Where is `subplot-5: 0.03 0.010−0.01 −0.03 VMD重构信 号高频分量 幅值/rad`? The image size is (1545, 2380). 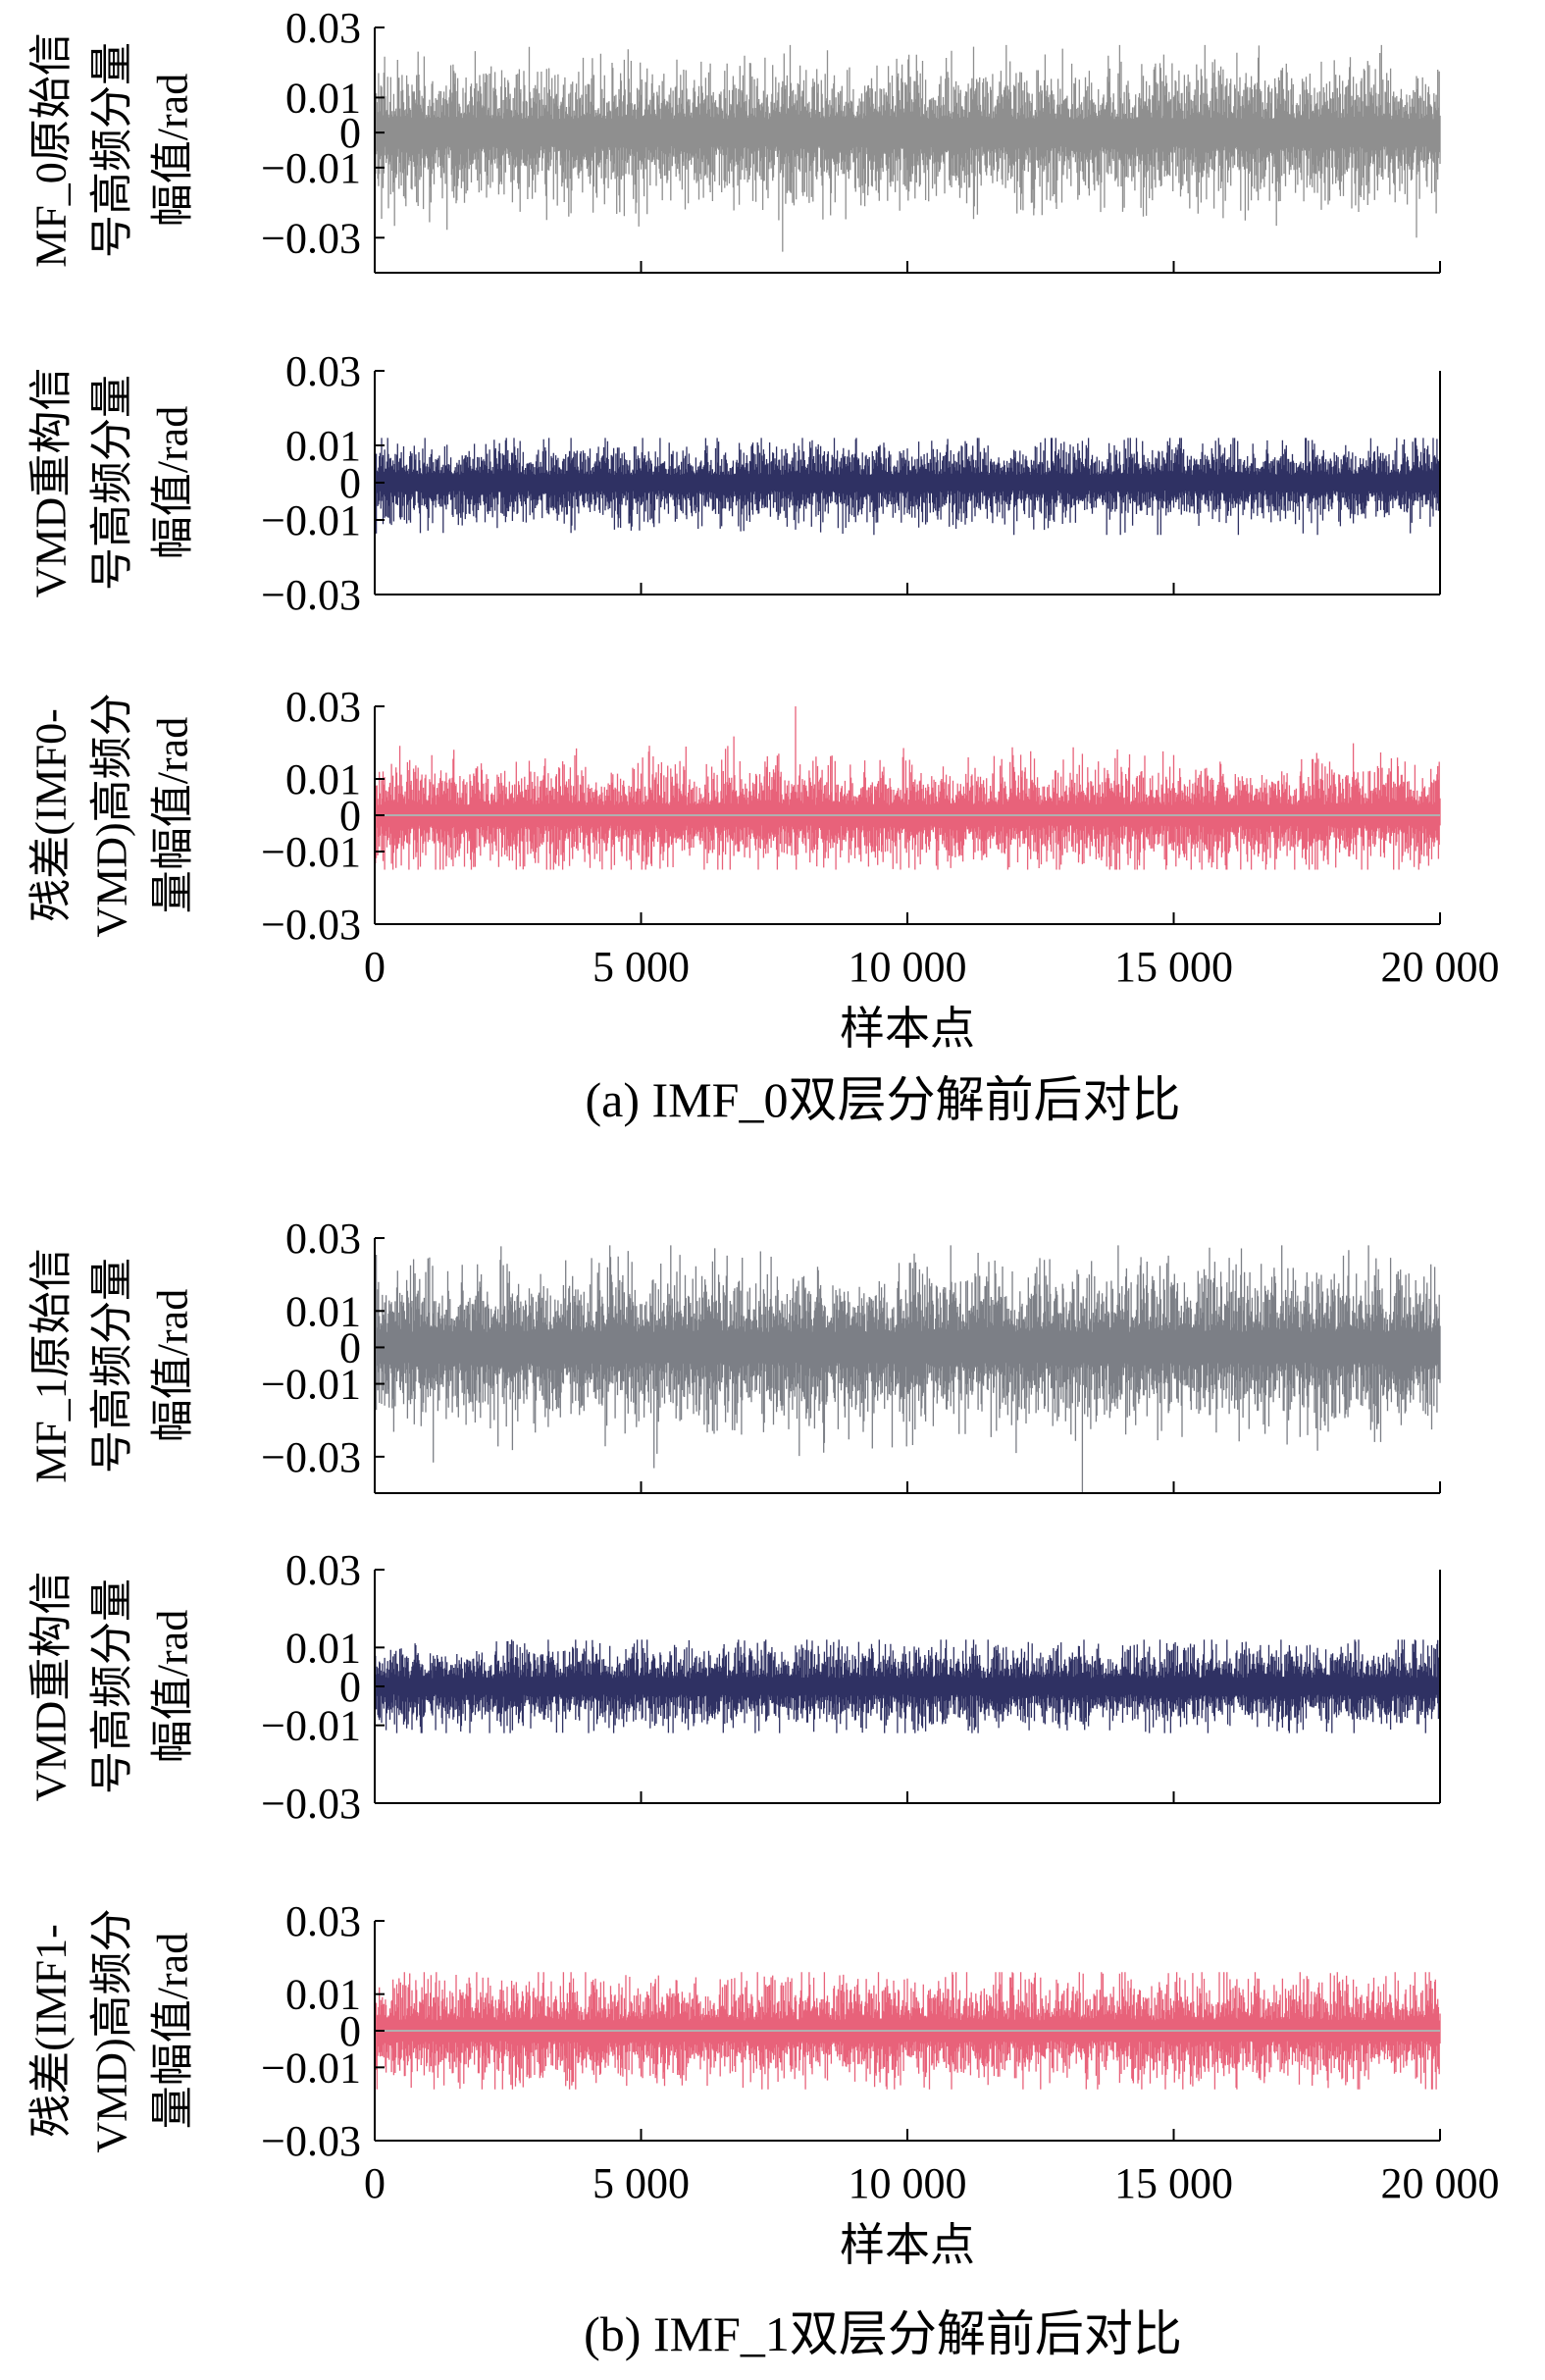
subplot-5: 0.03 0.010−0.01 −0.03 VMD重构信 号高频分量 幅值/rad is located at coordinates (734, 1687).